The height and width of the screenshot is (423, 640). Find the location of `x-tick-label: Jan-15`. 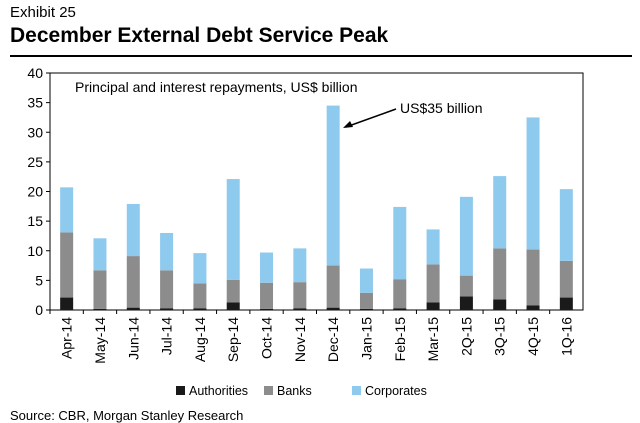

x-tick-label: Jan-15 is located at coordinates (366, 338).